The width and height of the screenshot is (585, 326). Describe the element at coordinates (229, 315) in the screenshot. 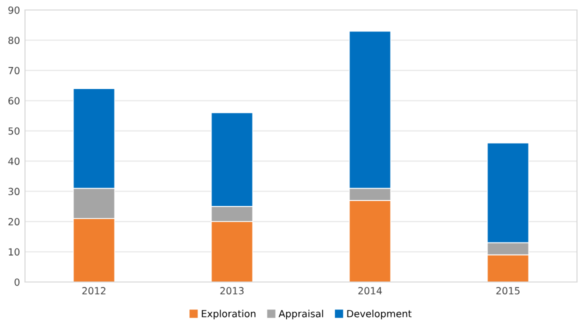

I see `legend-label: Exploration` at that location.